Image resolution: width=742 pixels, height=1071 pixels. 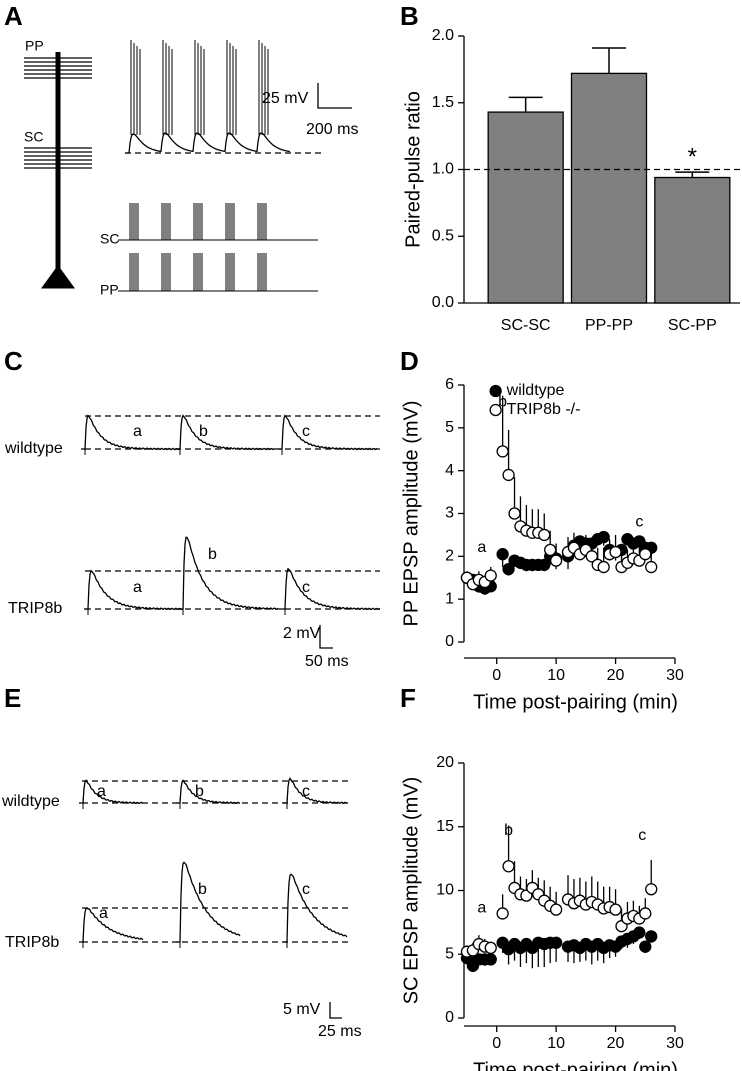 What do you see at coordinates (449, 470) in the screenshot?
I see `y-tick-label: 4` at bounding box center [449, 470].